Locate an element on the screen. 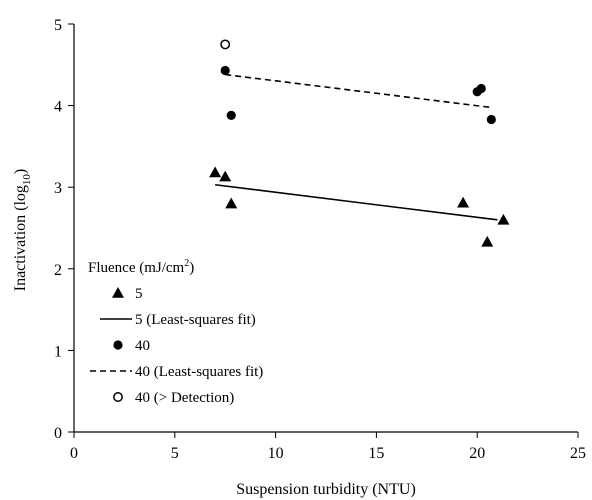 Image resolution: width=592 pixels, height=500 pixels. legend-entry: 5 (Least-squares fit) is located at coordinates (178, 320).